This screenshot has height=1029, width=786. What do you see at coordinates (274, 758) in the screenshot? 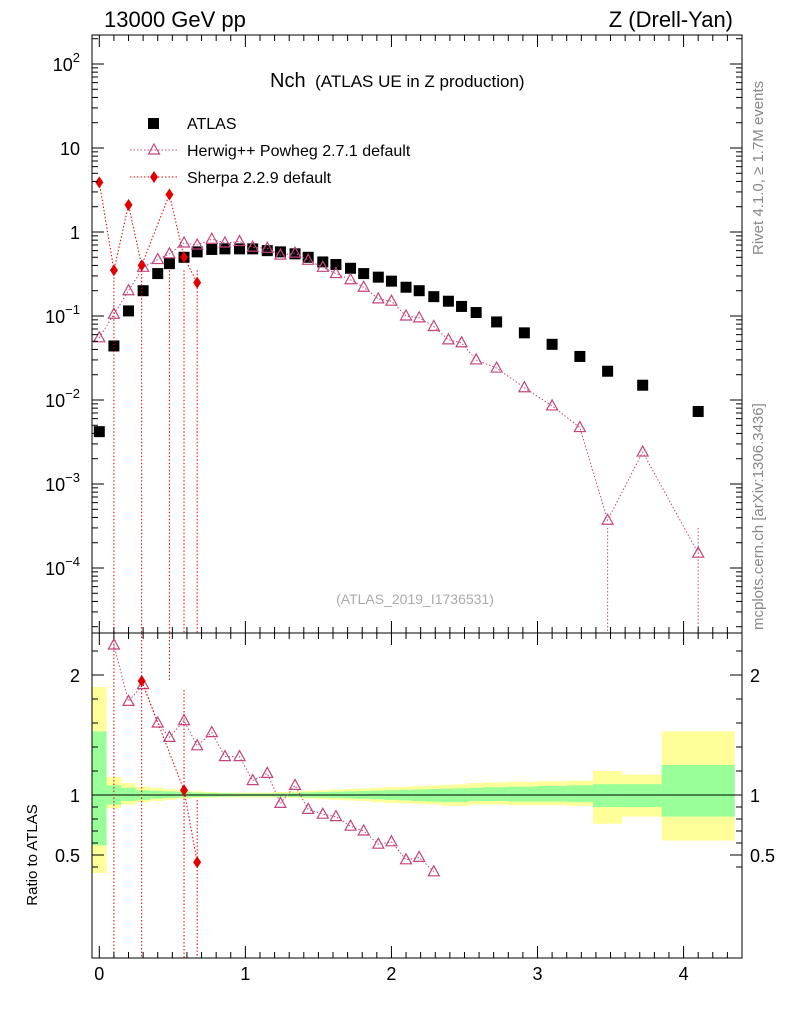
I see `ratio-herwig-line` at bounding box center [274, 758].